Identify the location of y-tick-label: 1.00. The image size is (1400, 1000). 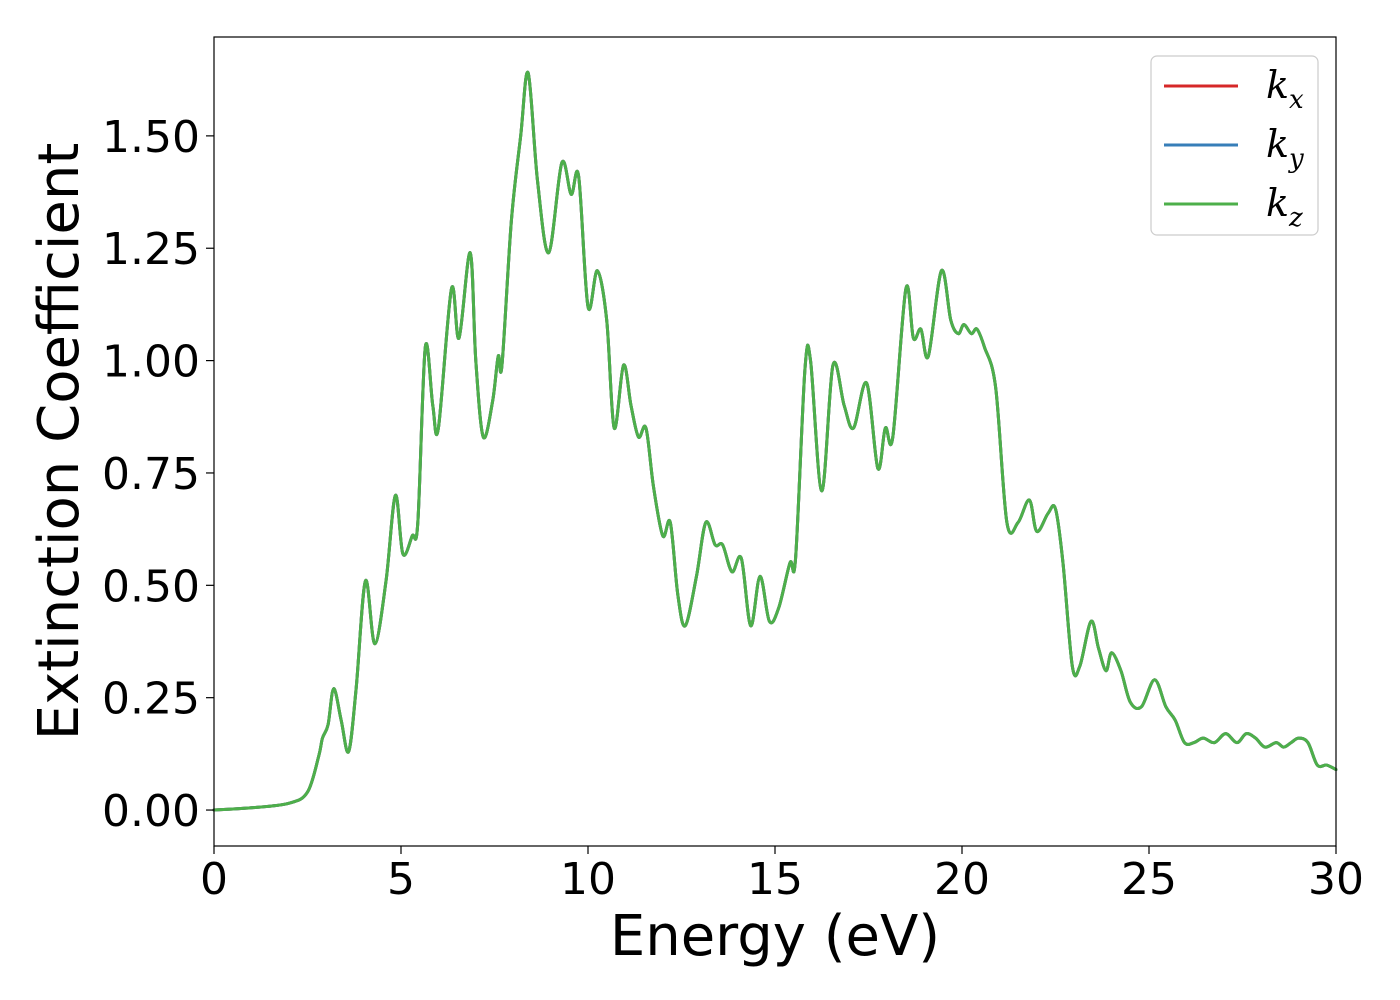
(151, 362).